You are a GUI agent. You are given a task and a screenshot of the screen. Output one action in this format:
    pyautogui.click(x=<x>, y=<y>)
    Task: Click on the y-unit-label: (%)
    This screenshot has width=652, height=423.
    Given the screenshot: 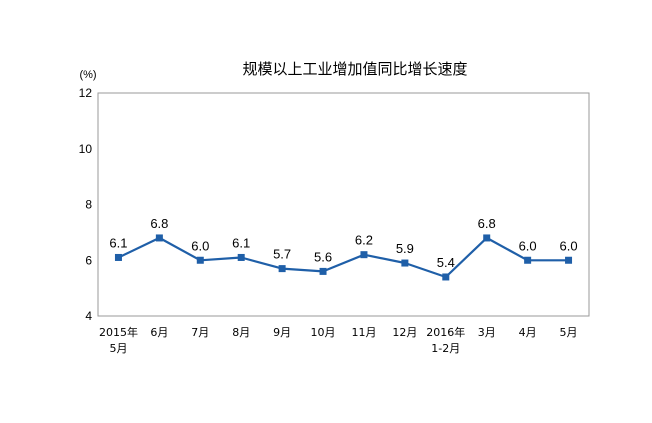 What is the action you would take?
    pyautogui.click(x=87, y=75)
    